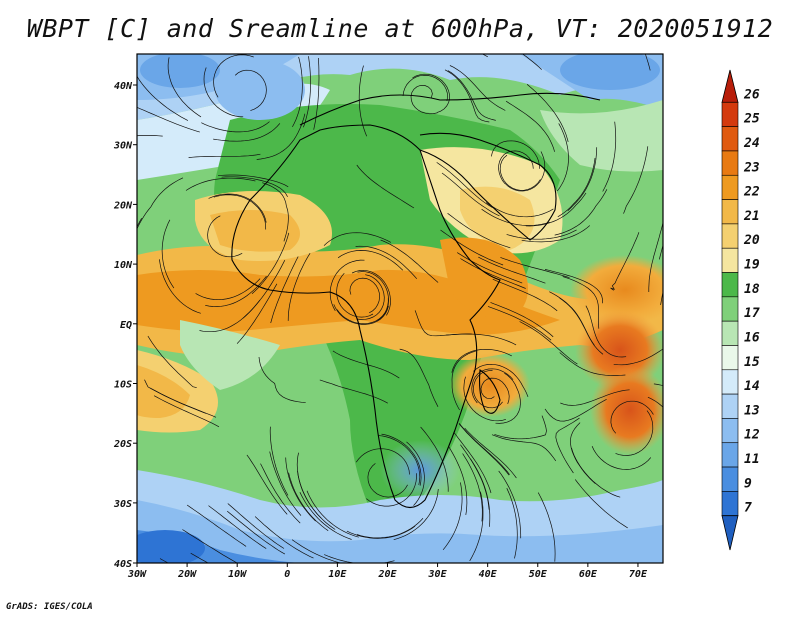 This screenshot has height=618, width=800. What do you see at coordinates (125, 325) in the screenshot?
I see `lat-axis: 40N 30N 20N 10N EQ 10S 20S 30S 40S` at bounding box center [125, 325].